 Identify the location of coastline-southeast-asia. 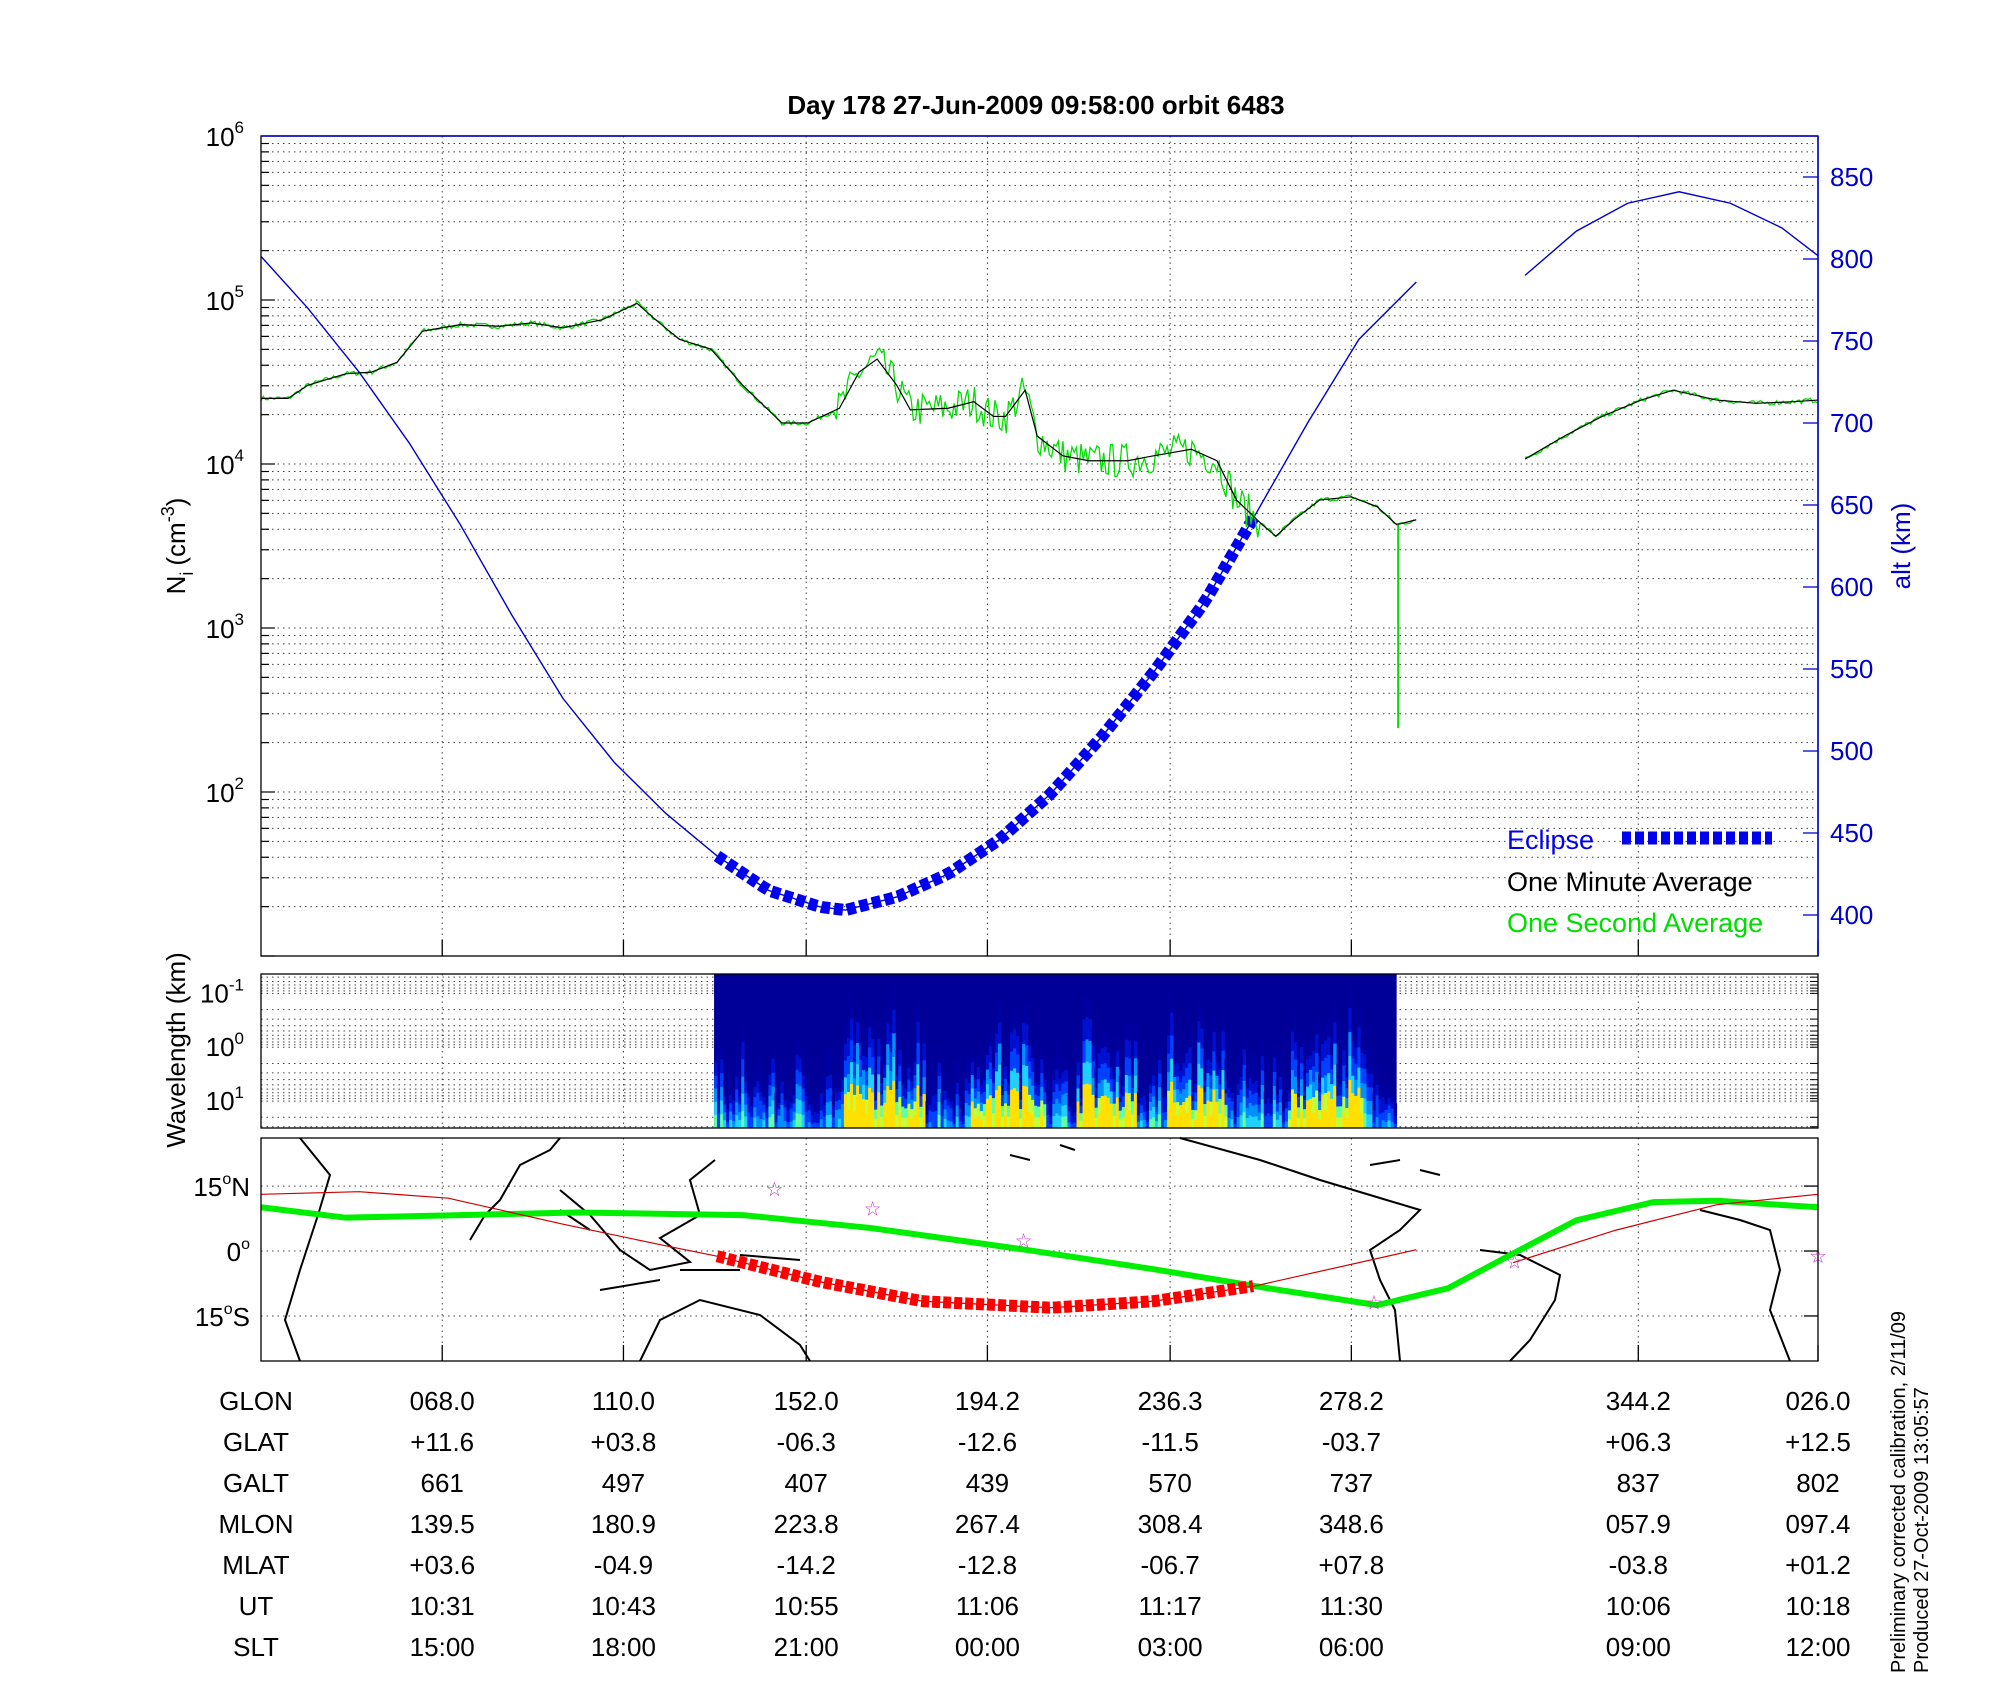
(680, 1225).